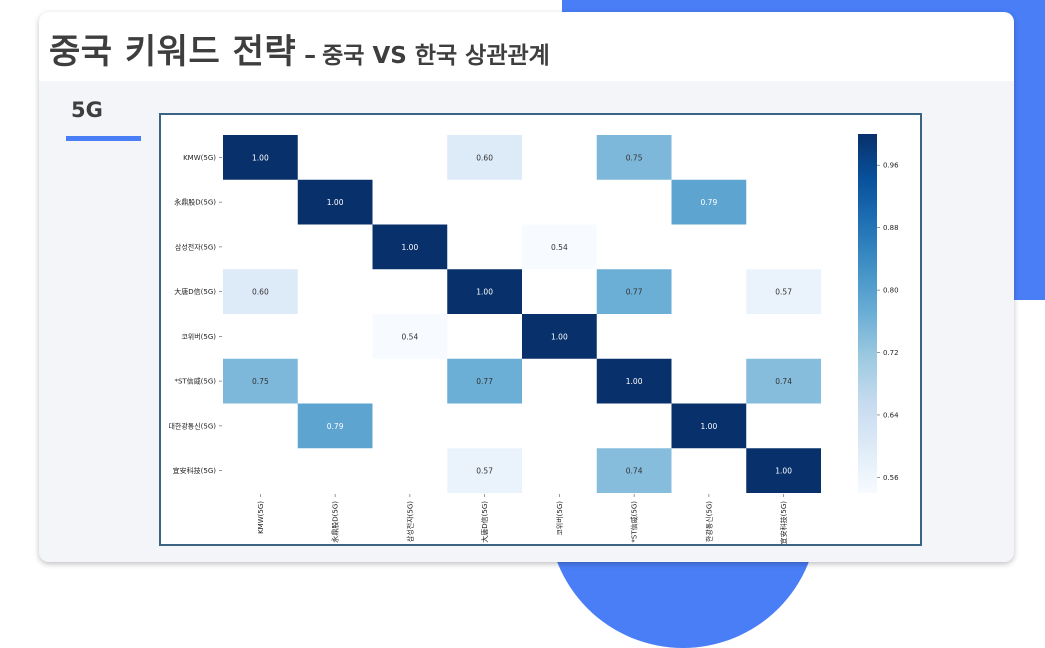  What do you see at coordinates (335, 522) in the screenshot?
I see `x-tick-label: 永鼎股D(5G)` at bounding box center [335, 522].